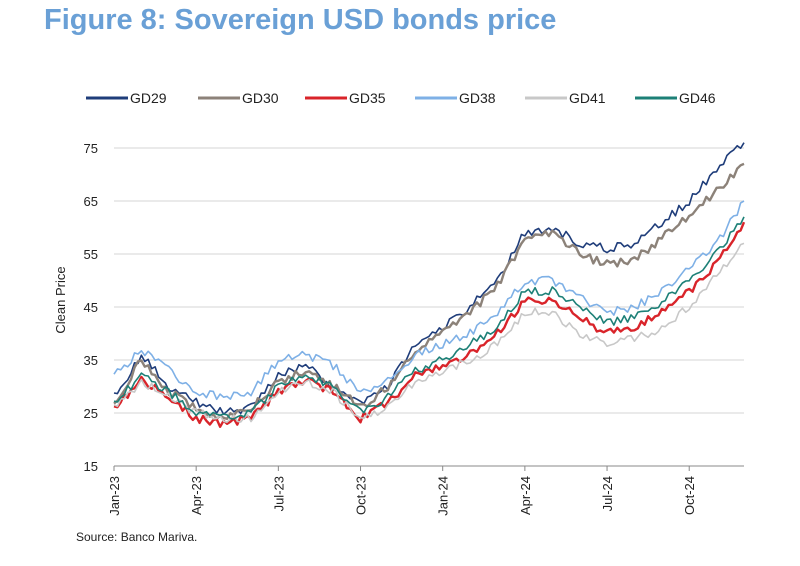 This screenshot has width=800, height=566. What do you see at coordinates (91, 148) in the screenshot?
I see `y-tick-label: 75` at bounding box center [91, 148].